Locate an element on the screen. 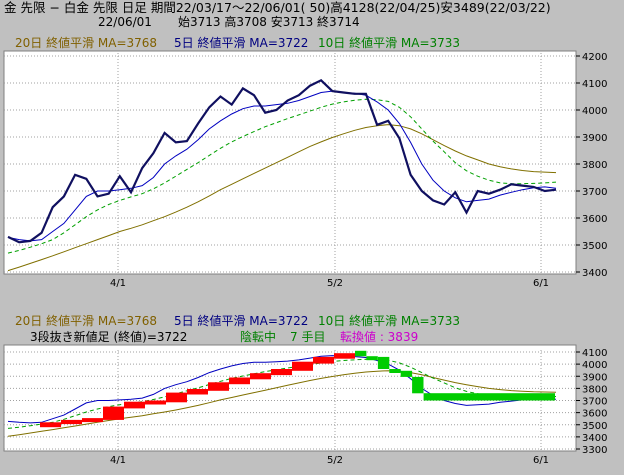 The height and width of the screenshot is (475, 624). chart-header-ohlc: 始3713 高3708 安3713 終3714 is located at coordinates (269, 22).